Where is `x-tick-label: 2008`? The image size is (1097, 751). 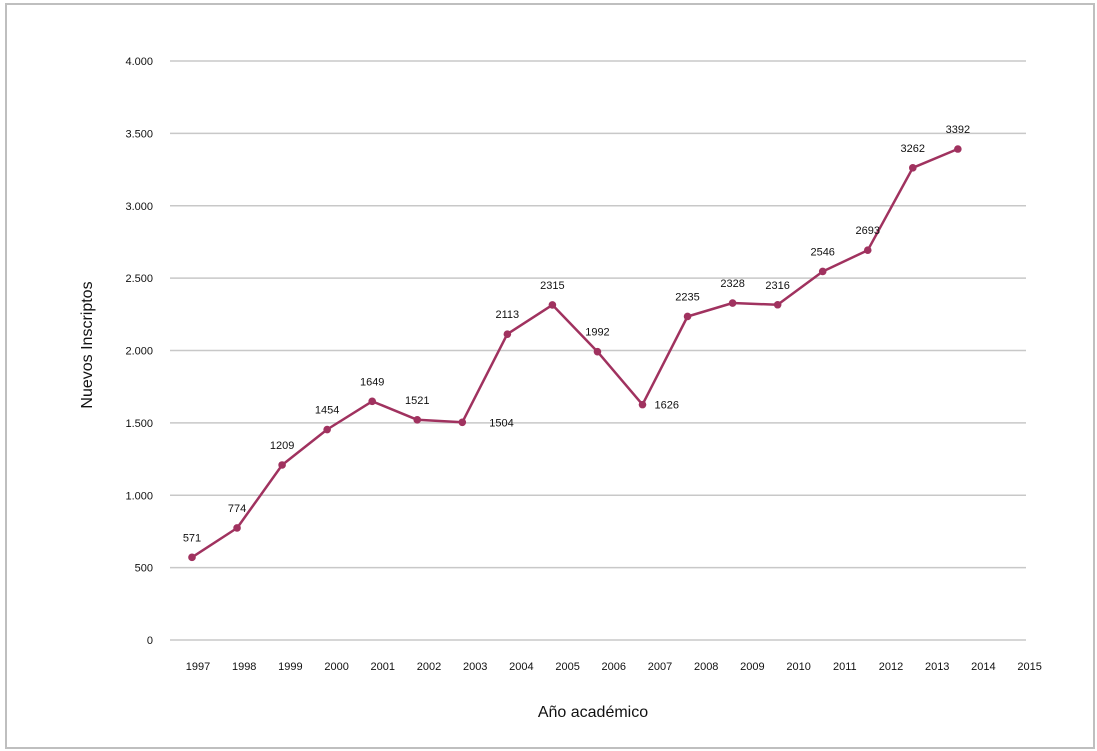 x-tick-label: 2008 is located at coordinates (706, 667).